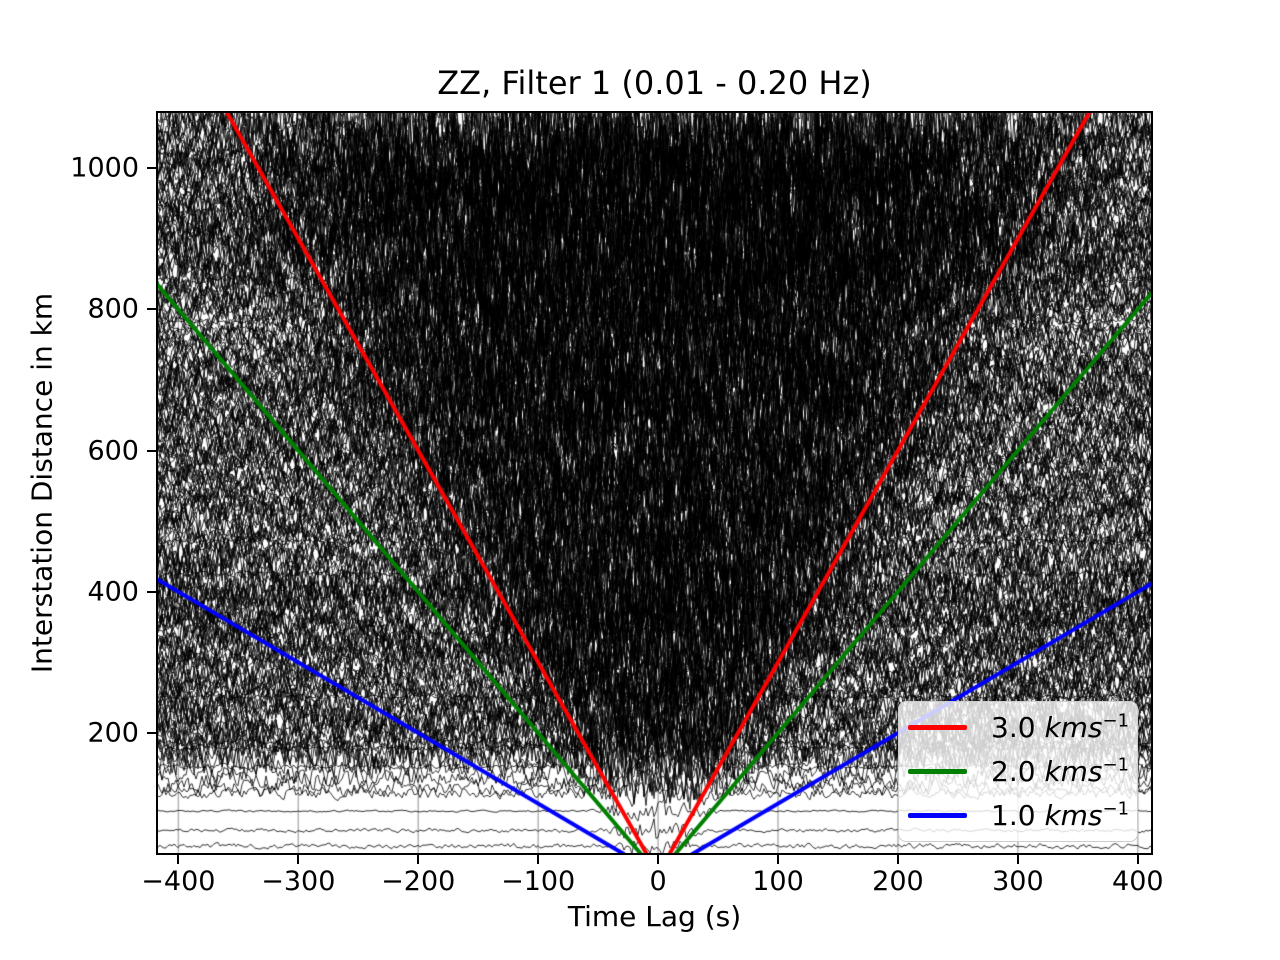 The image size is (1280, 960). What do you see at coordinates (178, 881) in the screenshot?
I see `x-tick-label: −400` at bounding box center [178, 881].